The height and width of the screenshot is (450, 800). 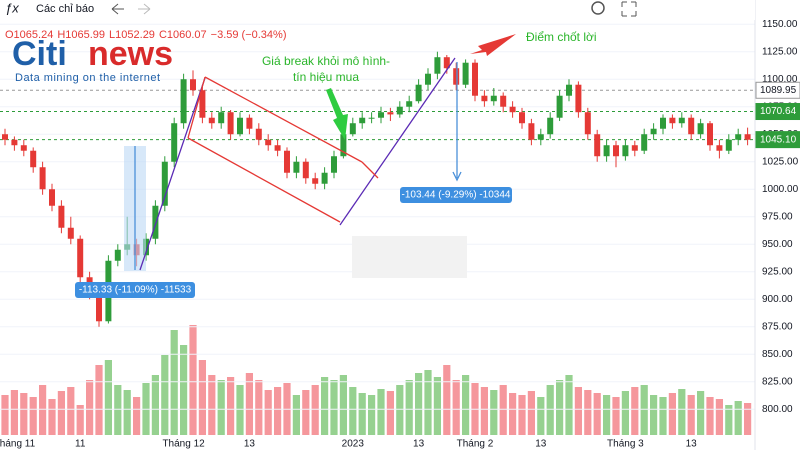 I want to click on y-tick-label: 975.00, so click(x=777, y=216).